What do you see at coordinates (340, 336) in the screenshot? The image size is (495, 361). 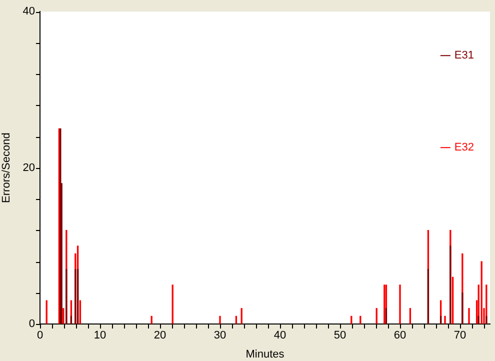 I see `x-tick-label: 50` at bounding box center [340, 336].